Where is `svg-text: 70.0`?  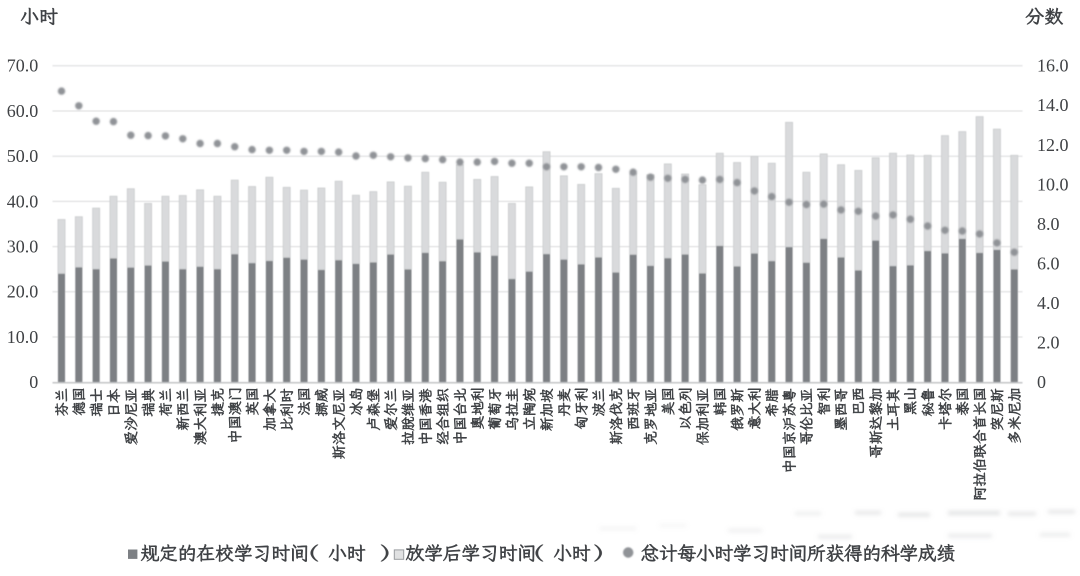 svg-text: 70.0 is located at coordinates (23, 66).